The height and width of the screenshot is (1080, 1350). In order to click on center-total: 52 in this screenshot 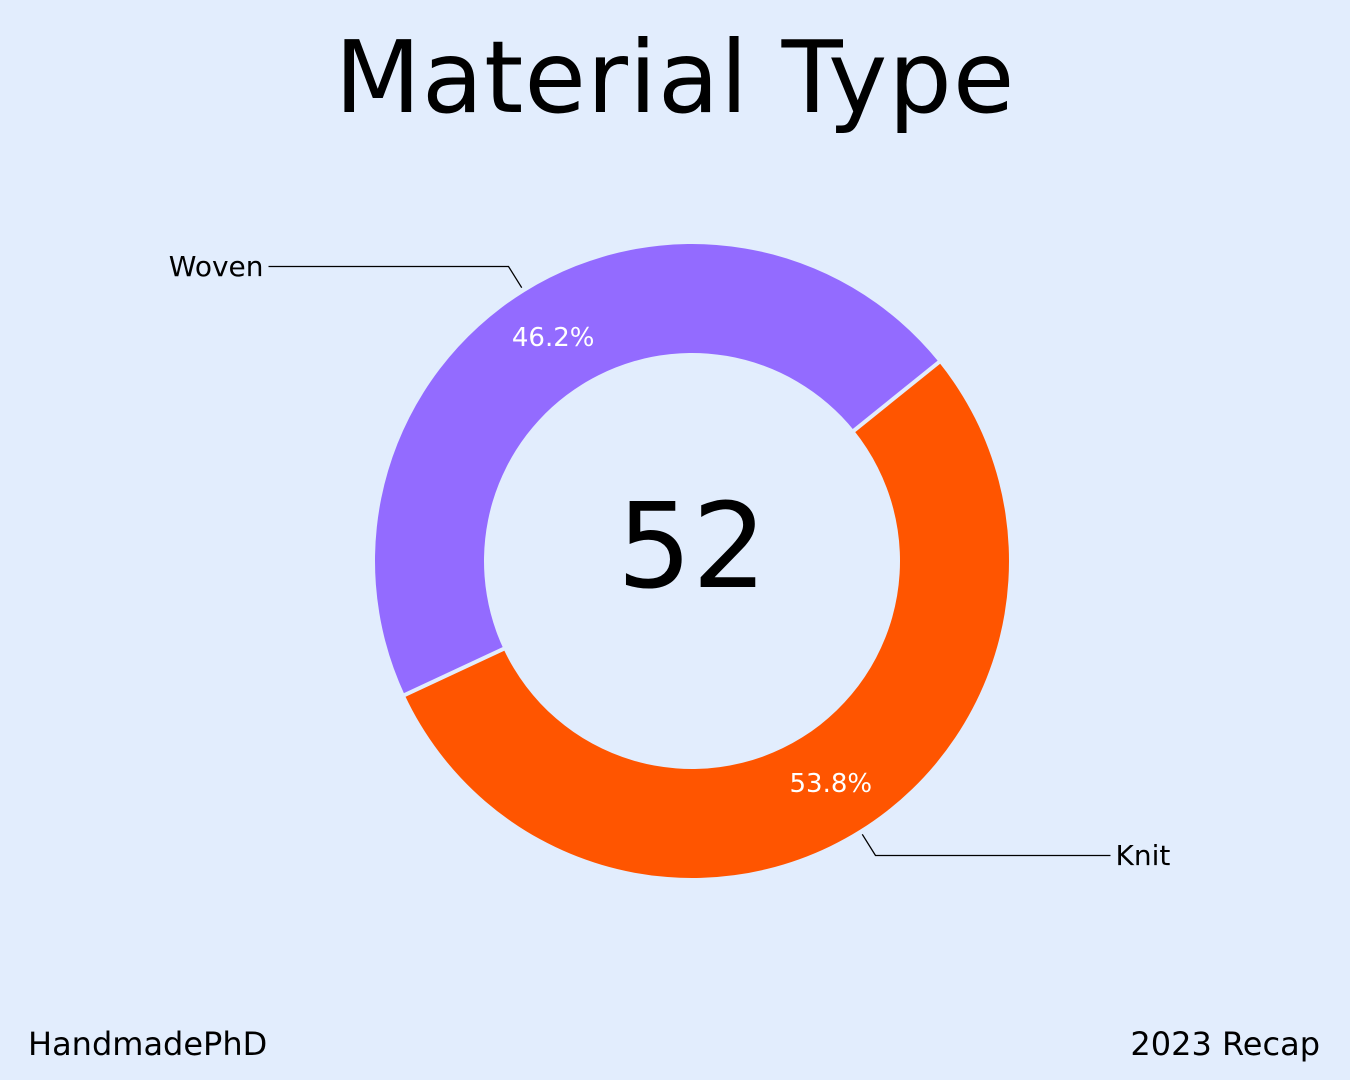, I will do `click(692, 546)`.